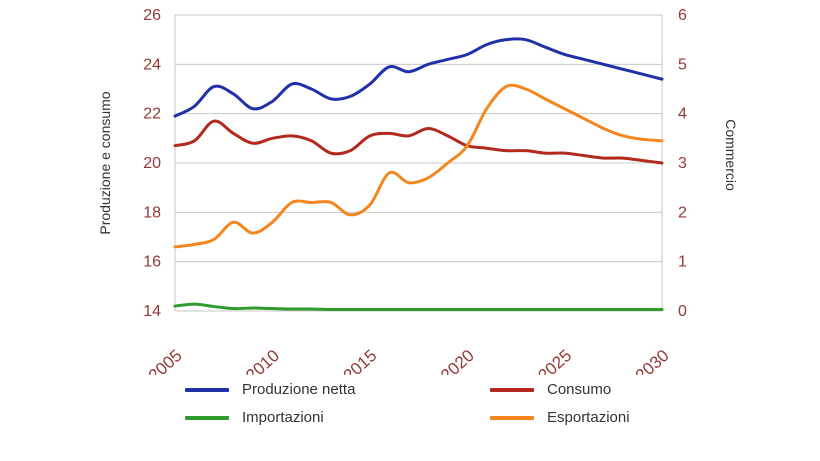 The image size is (820, 461). I want to click on left-tick-label: 22, so click(152, 114).